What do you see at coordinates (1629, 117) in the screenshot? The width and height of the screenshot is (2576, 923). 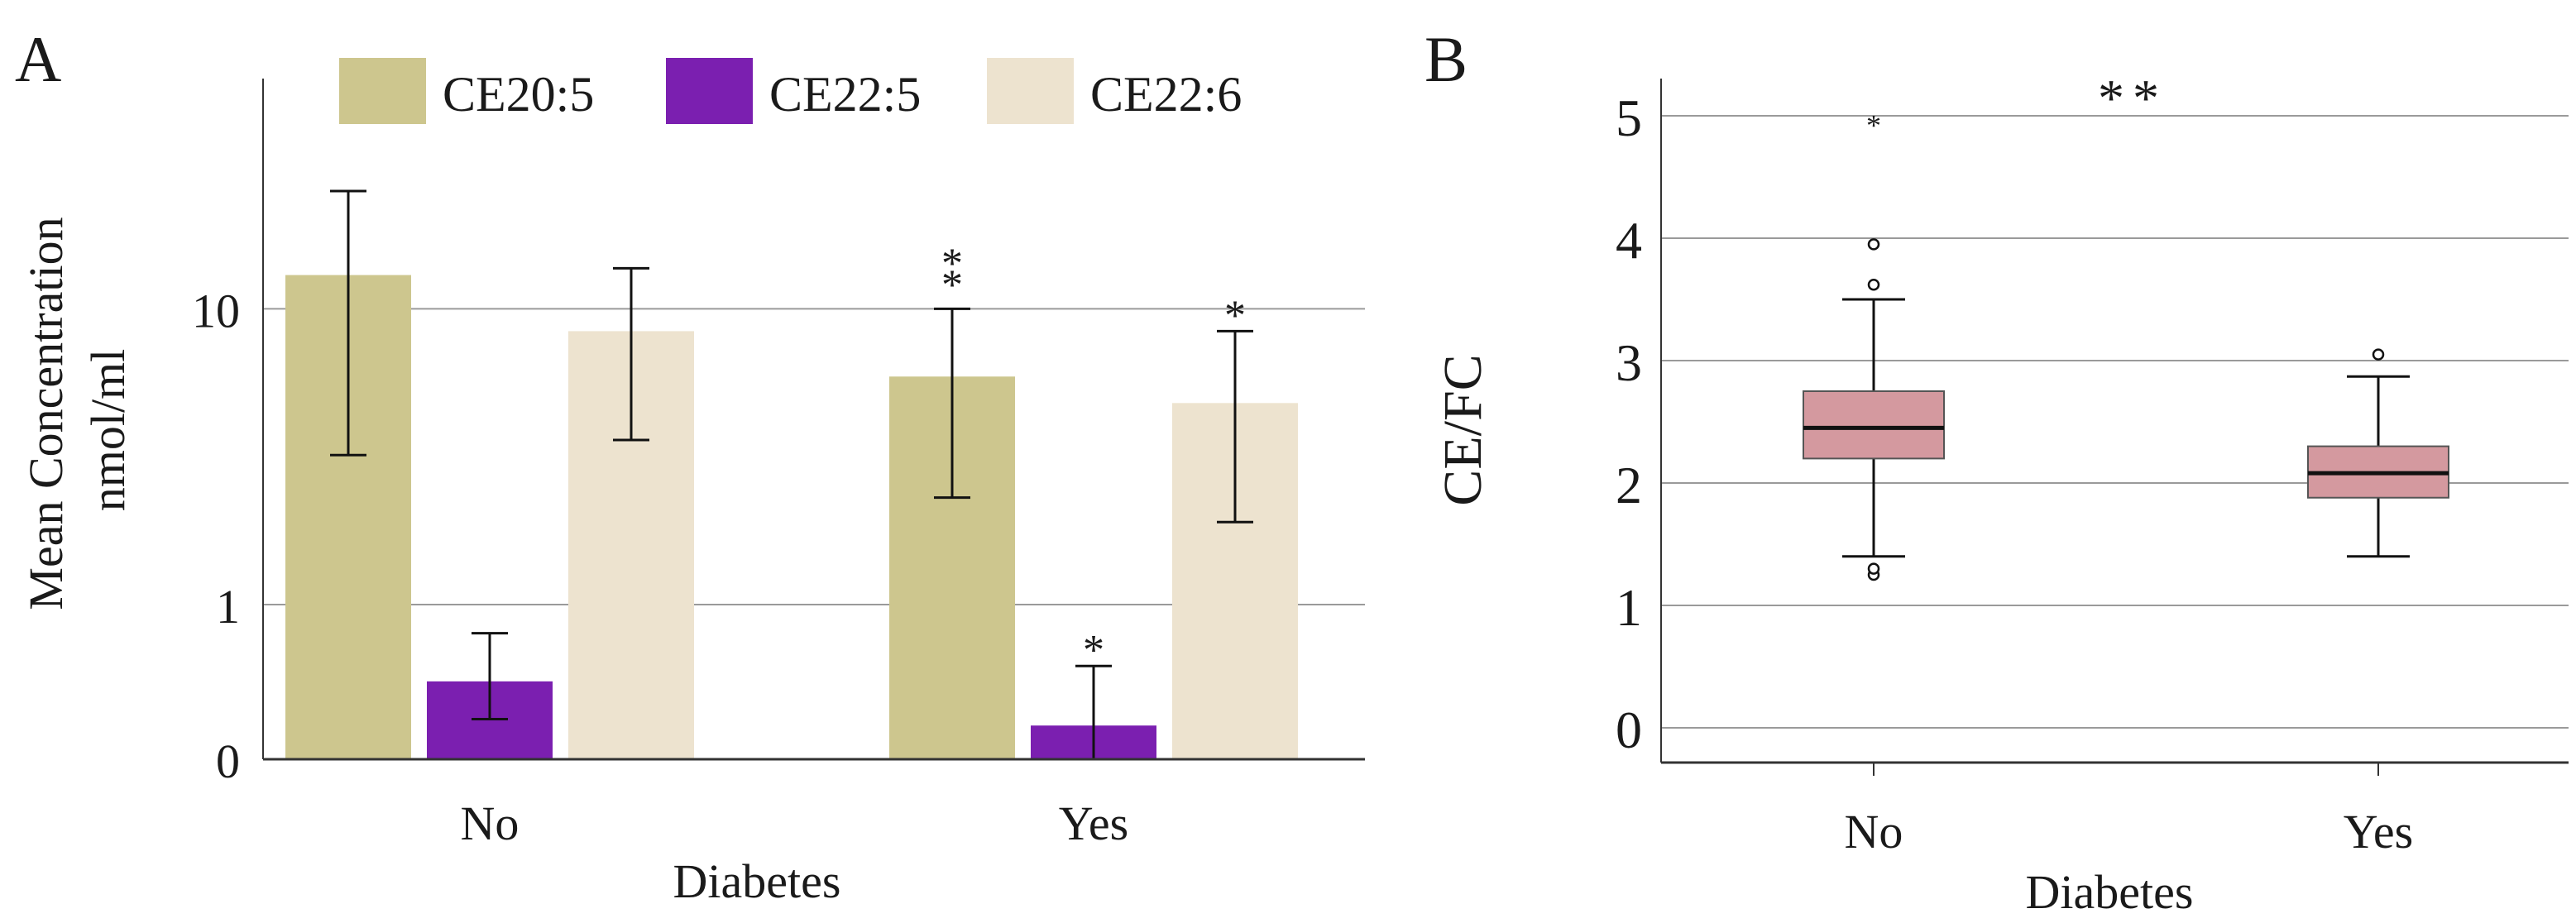 I see `panel-b-y-tick-label: 5` at bounding box center [1629, 117].